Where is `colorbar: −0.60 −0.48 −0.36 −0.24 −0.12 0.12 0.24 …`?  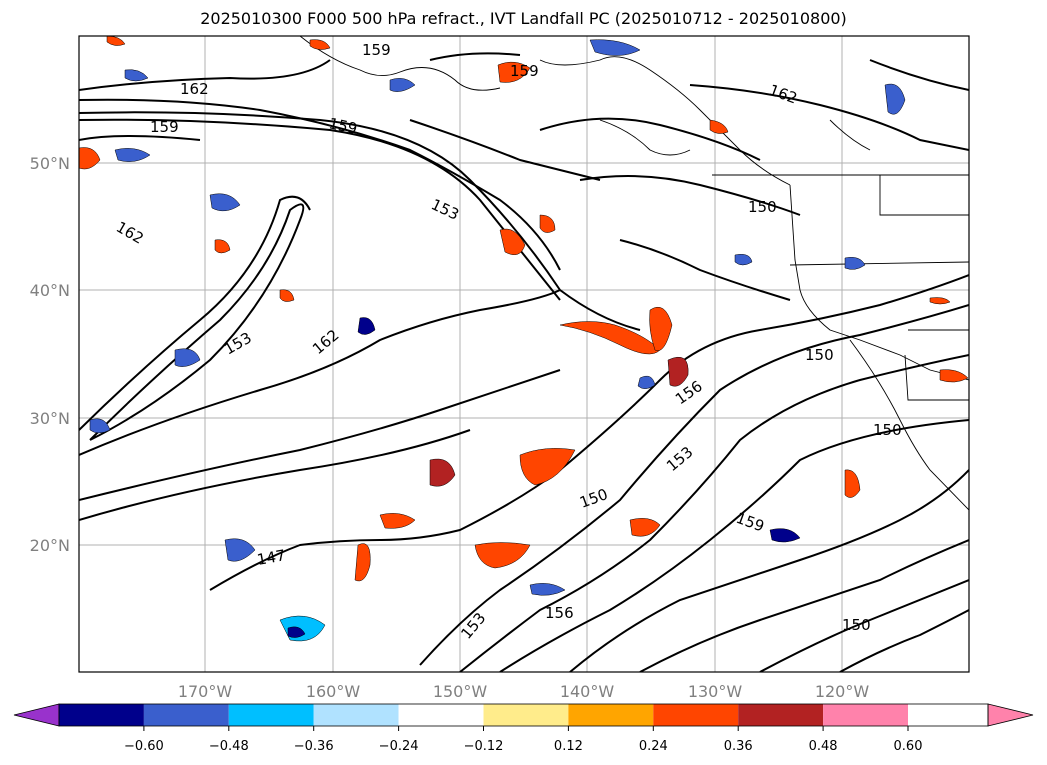
colorbar: −0.60 −0.48 −0.36 −0.24 −0.12 0.12 0.24 … is located at coordinates (523, 728).